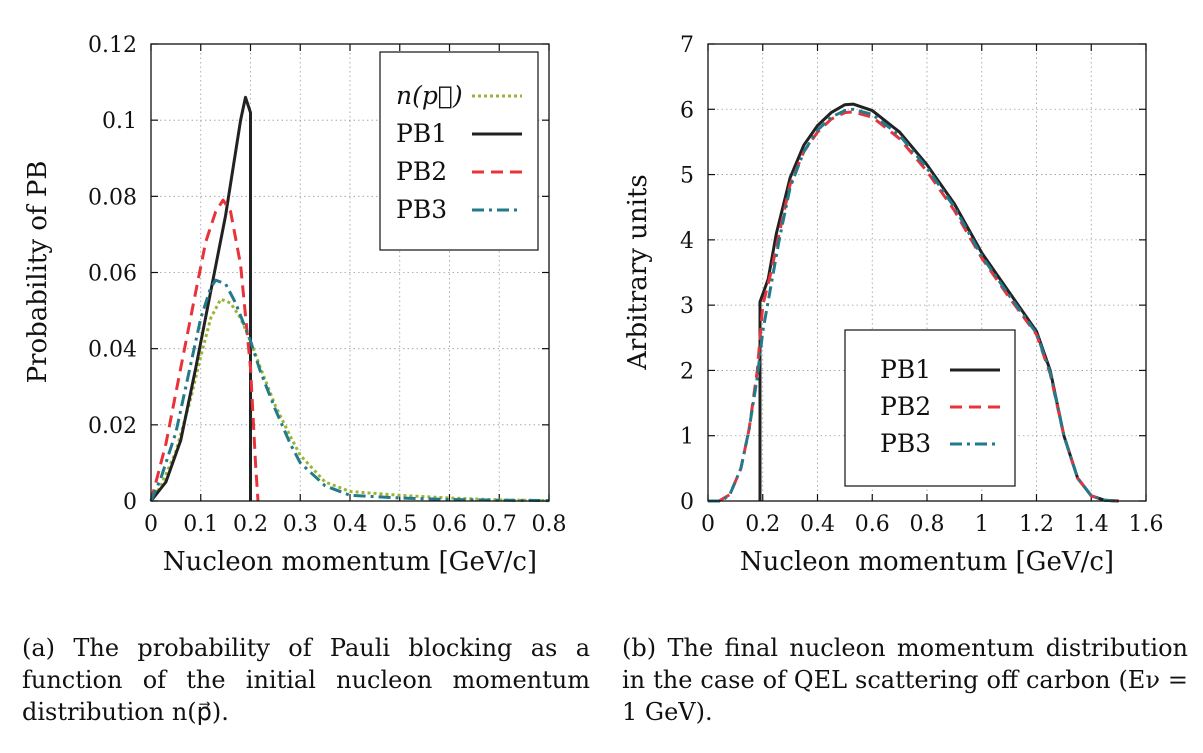  Describe the element at coordinates (905, 443) in the screenshot. I see `legend-label-pb3-b: PB3` at that location.